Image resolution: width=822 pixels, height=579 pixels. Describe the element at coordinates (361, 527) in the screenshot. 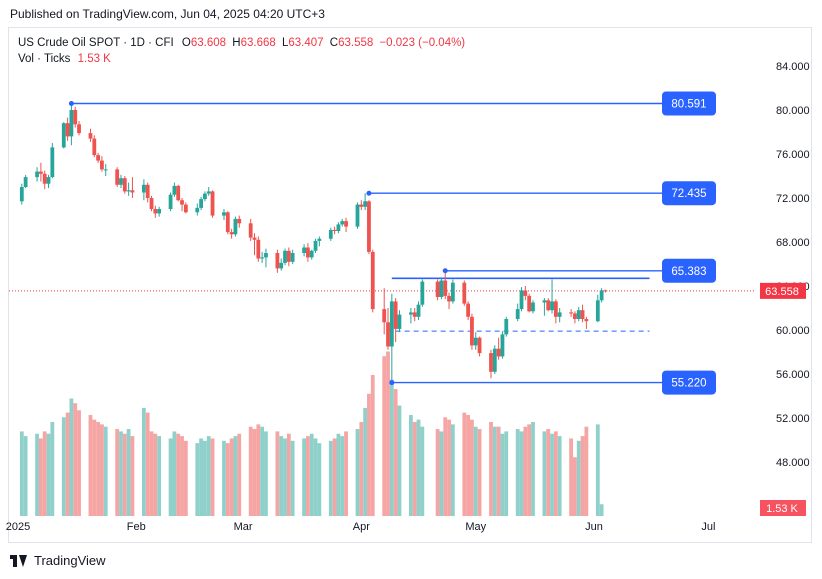

I see `time-tick-label: Apr` at that location.